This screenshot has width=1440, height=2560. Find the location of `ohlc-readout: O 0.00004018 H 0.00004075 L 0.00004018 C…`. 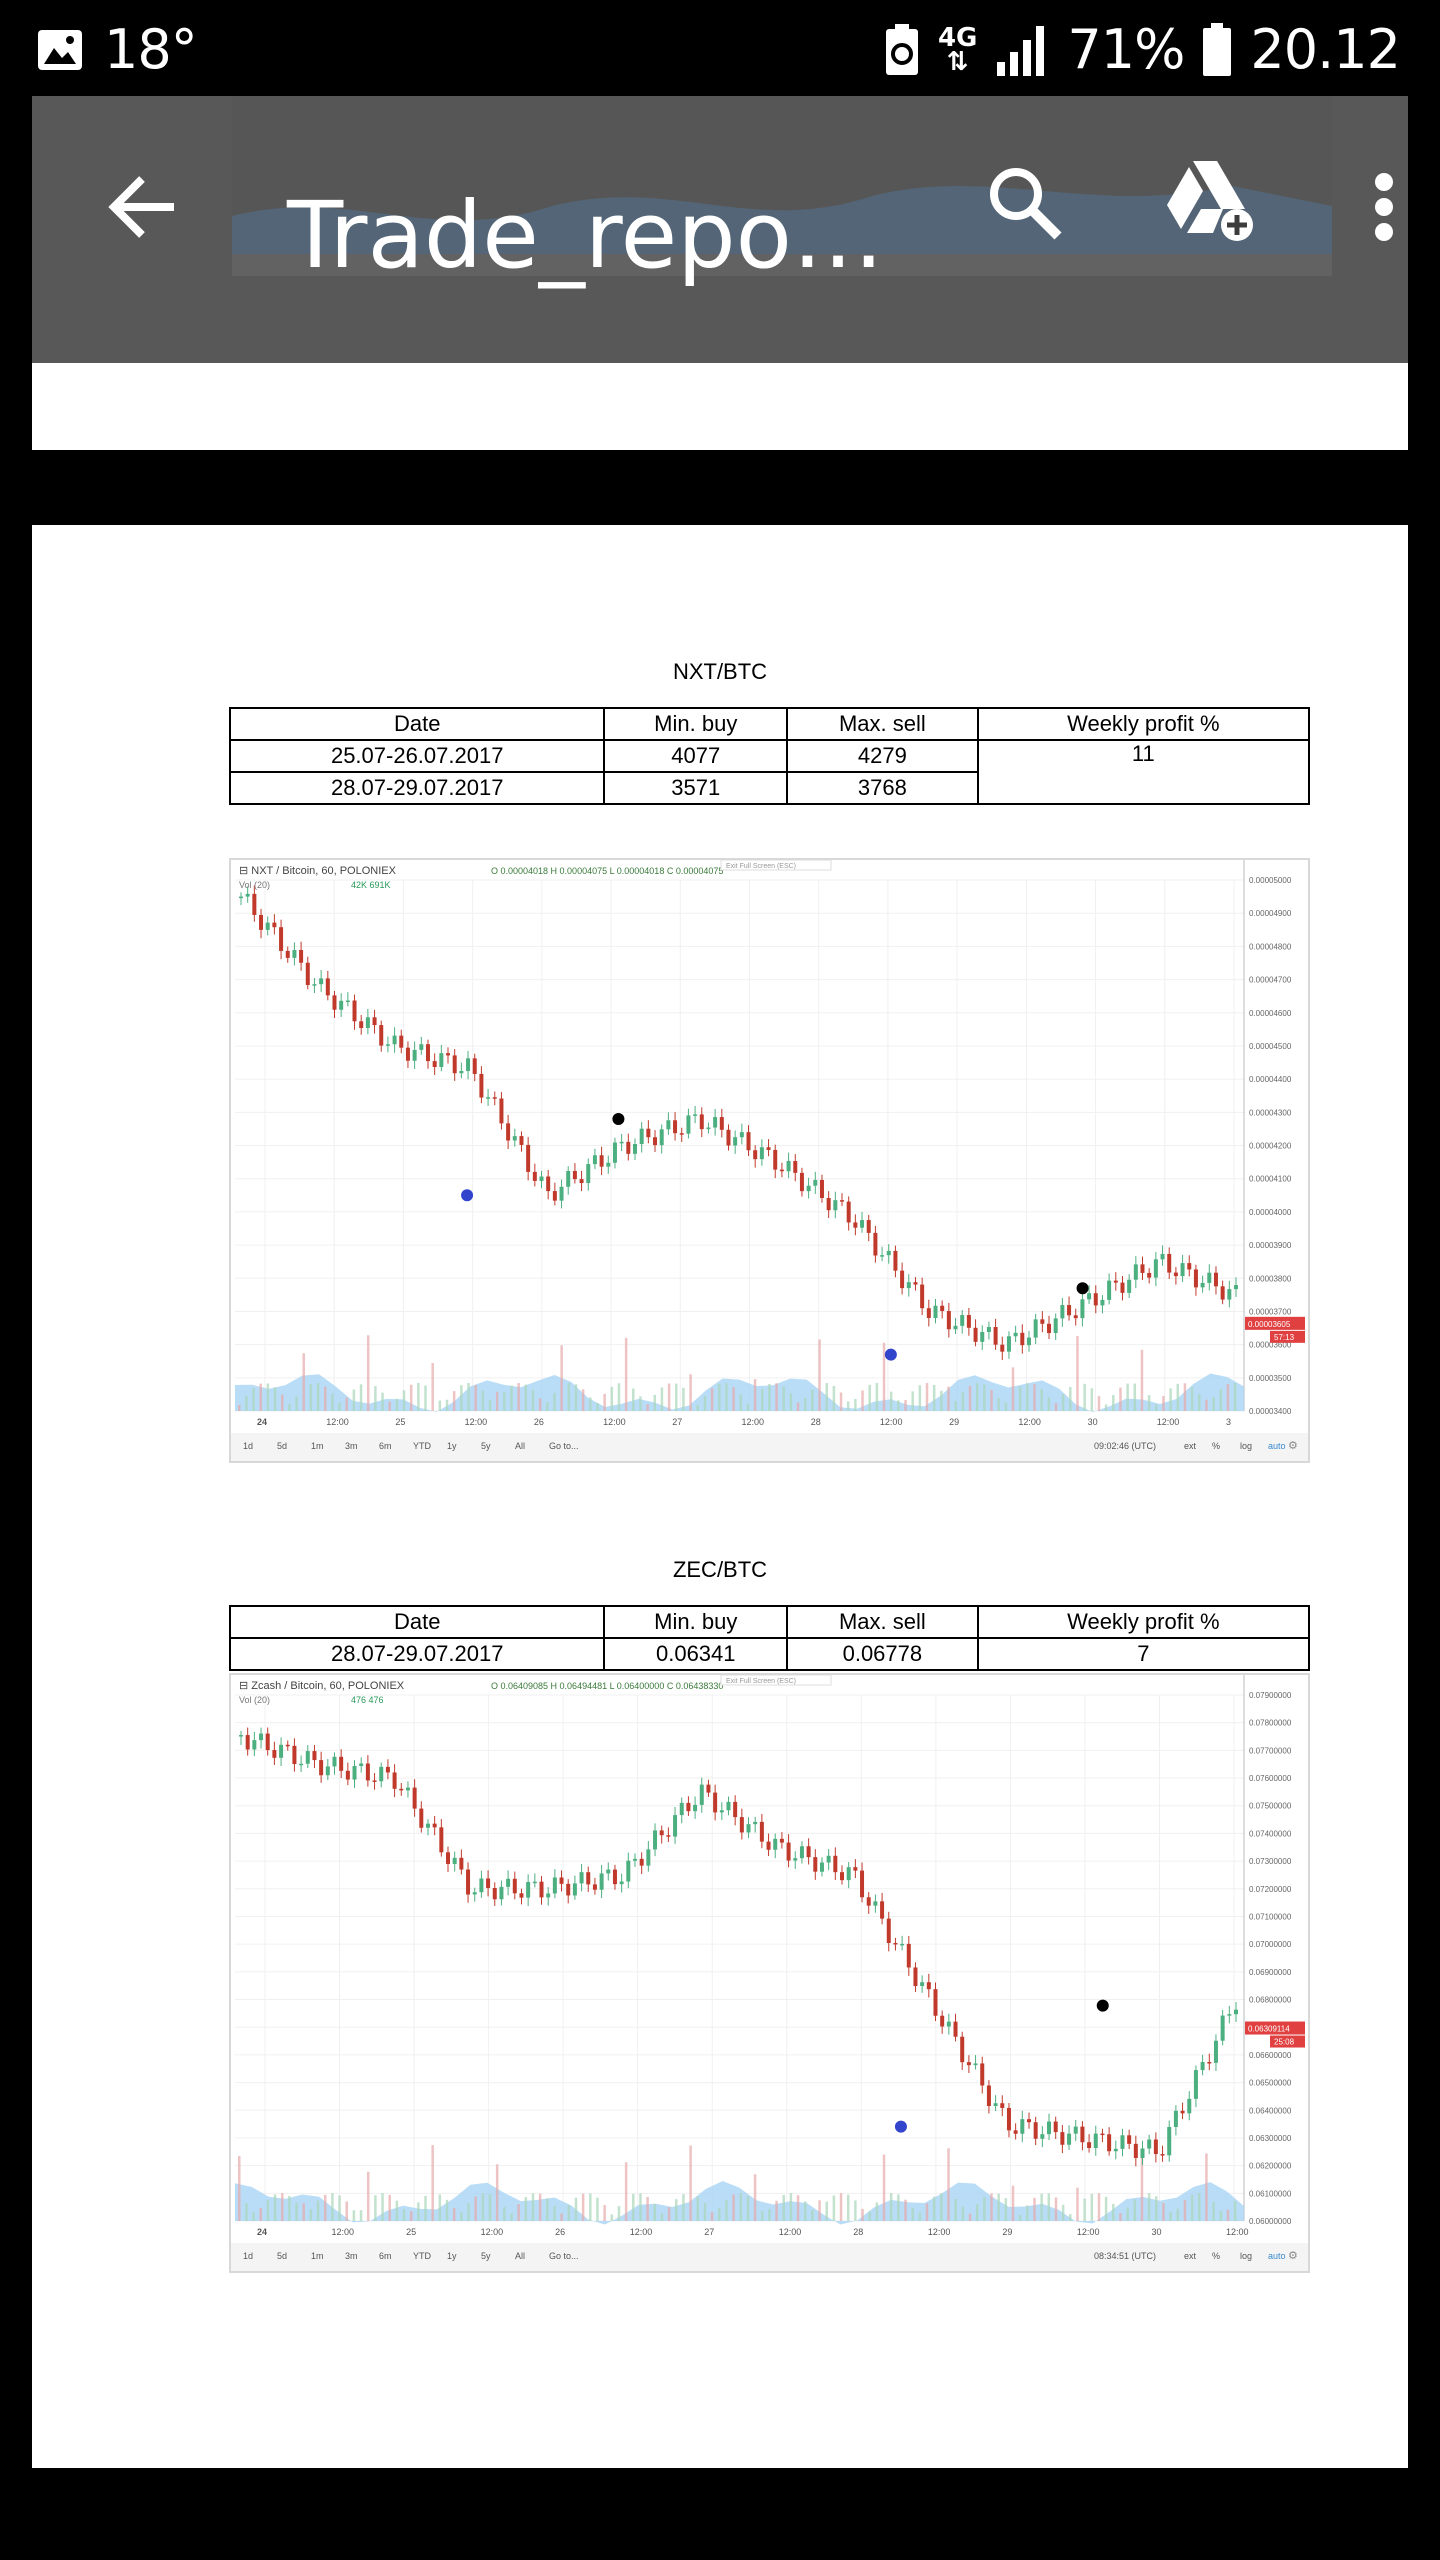

ohlc-readout: O 0.00004018 H 0.00004075 L 0.00004018 C… is located at coordinates (607, 871).